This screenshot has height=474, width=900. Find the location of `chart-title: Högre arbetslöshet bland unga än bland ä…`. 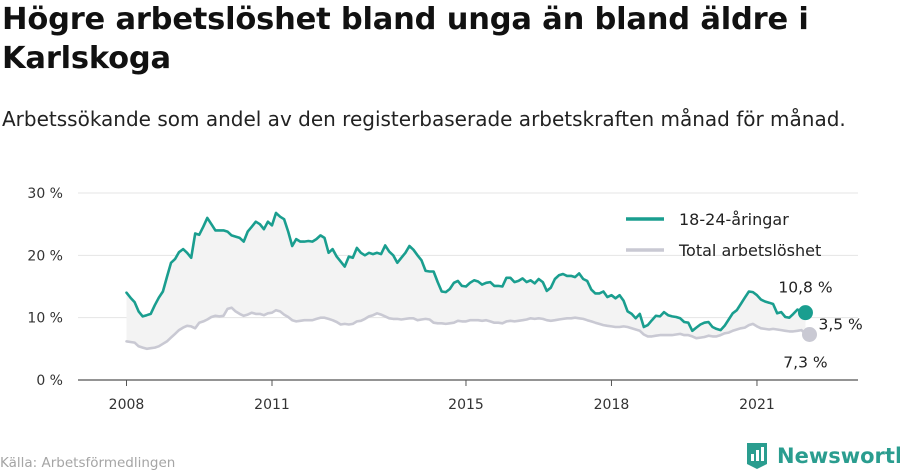

chart-title: Högre arbetslöshet bland unga än bland ä… is located at coordinates (405, 39).